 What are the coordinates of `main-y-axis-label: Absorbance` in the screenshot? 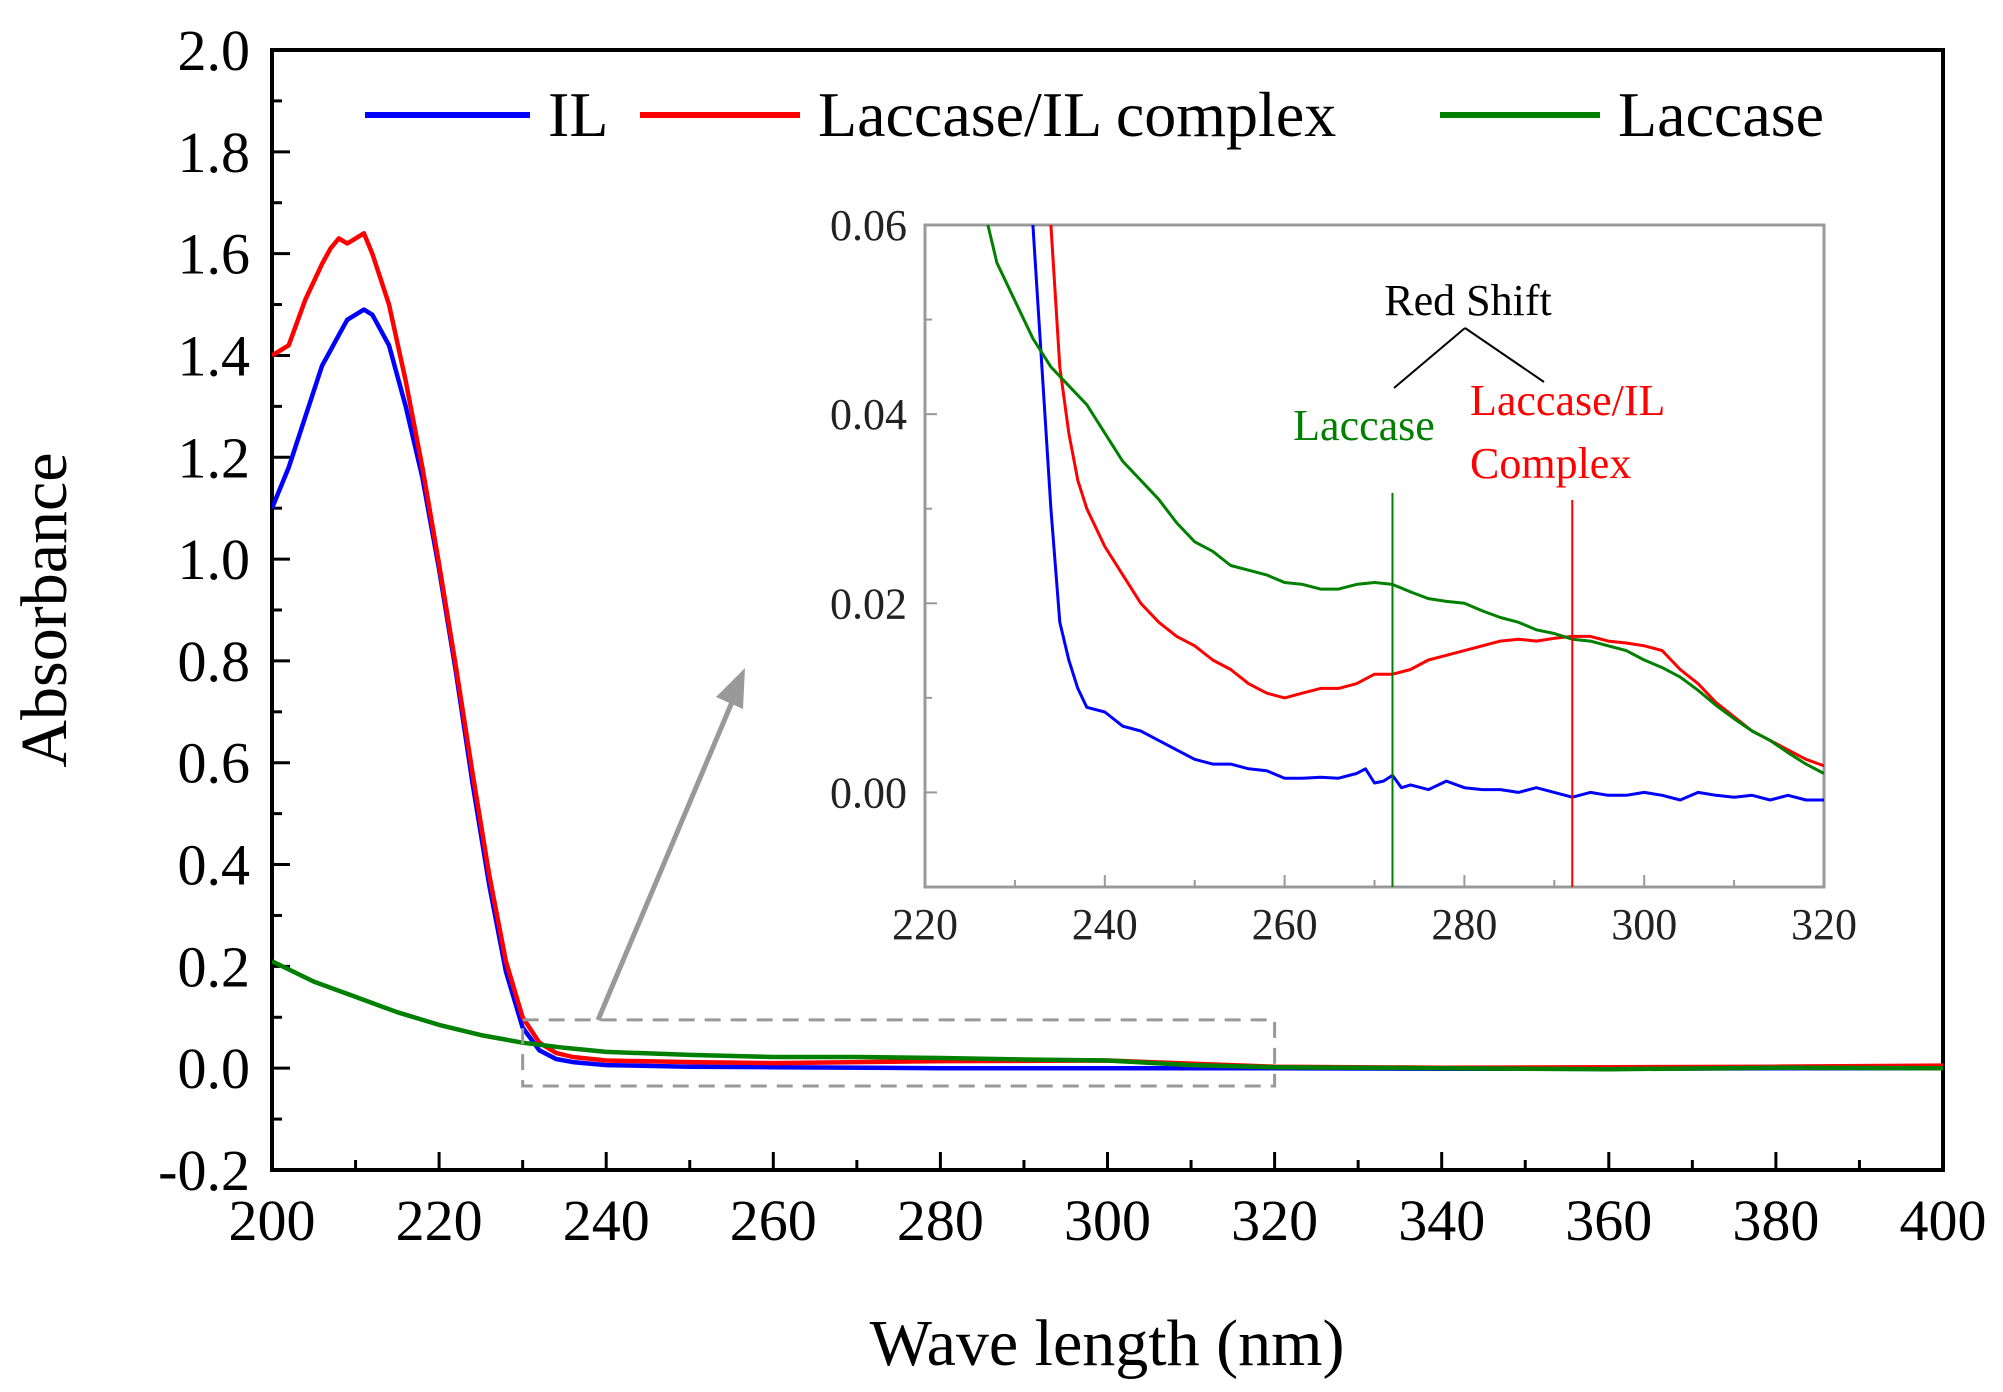 It's located at (44, 609).